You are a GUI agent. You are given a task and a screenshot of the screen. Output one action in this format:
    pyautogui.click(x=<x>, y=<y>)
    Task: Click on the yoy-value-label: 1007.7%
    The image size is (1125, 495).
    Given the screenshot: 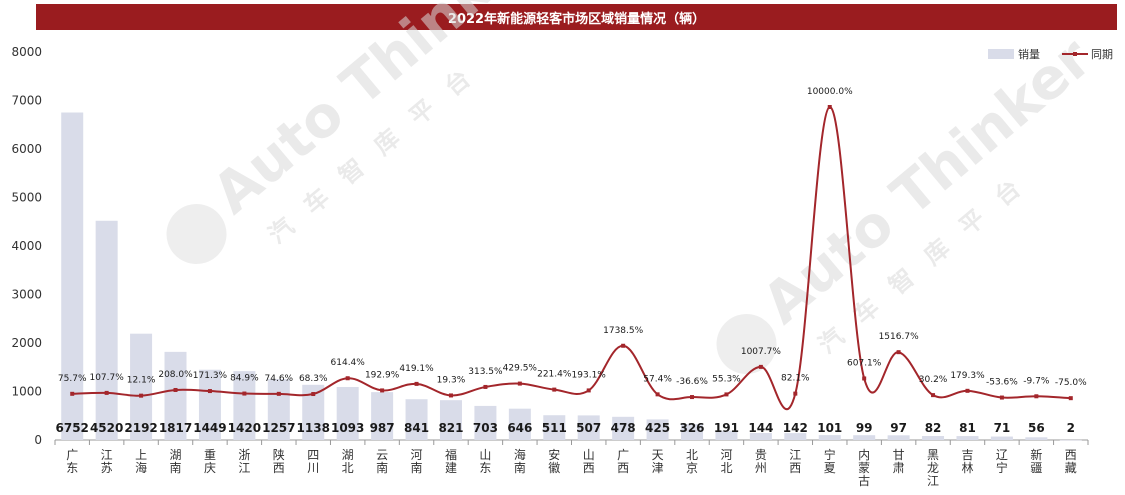 What is the action you would take?
    pyautogui.click(x=761, y=352)
    